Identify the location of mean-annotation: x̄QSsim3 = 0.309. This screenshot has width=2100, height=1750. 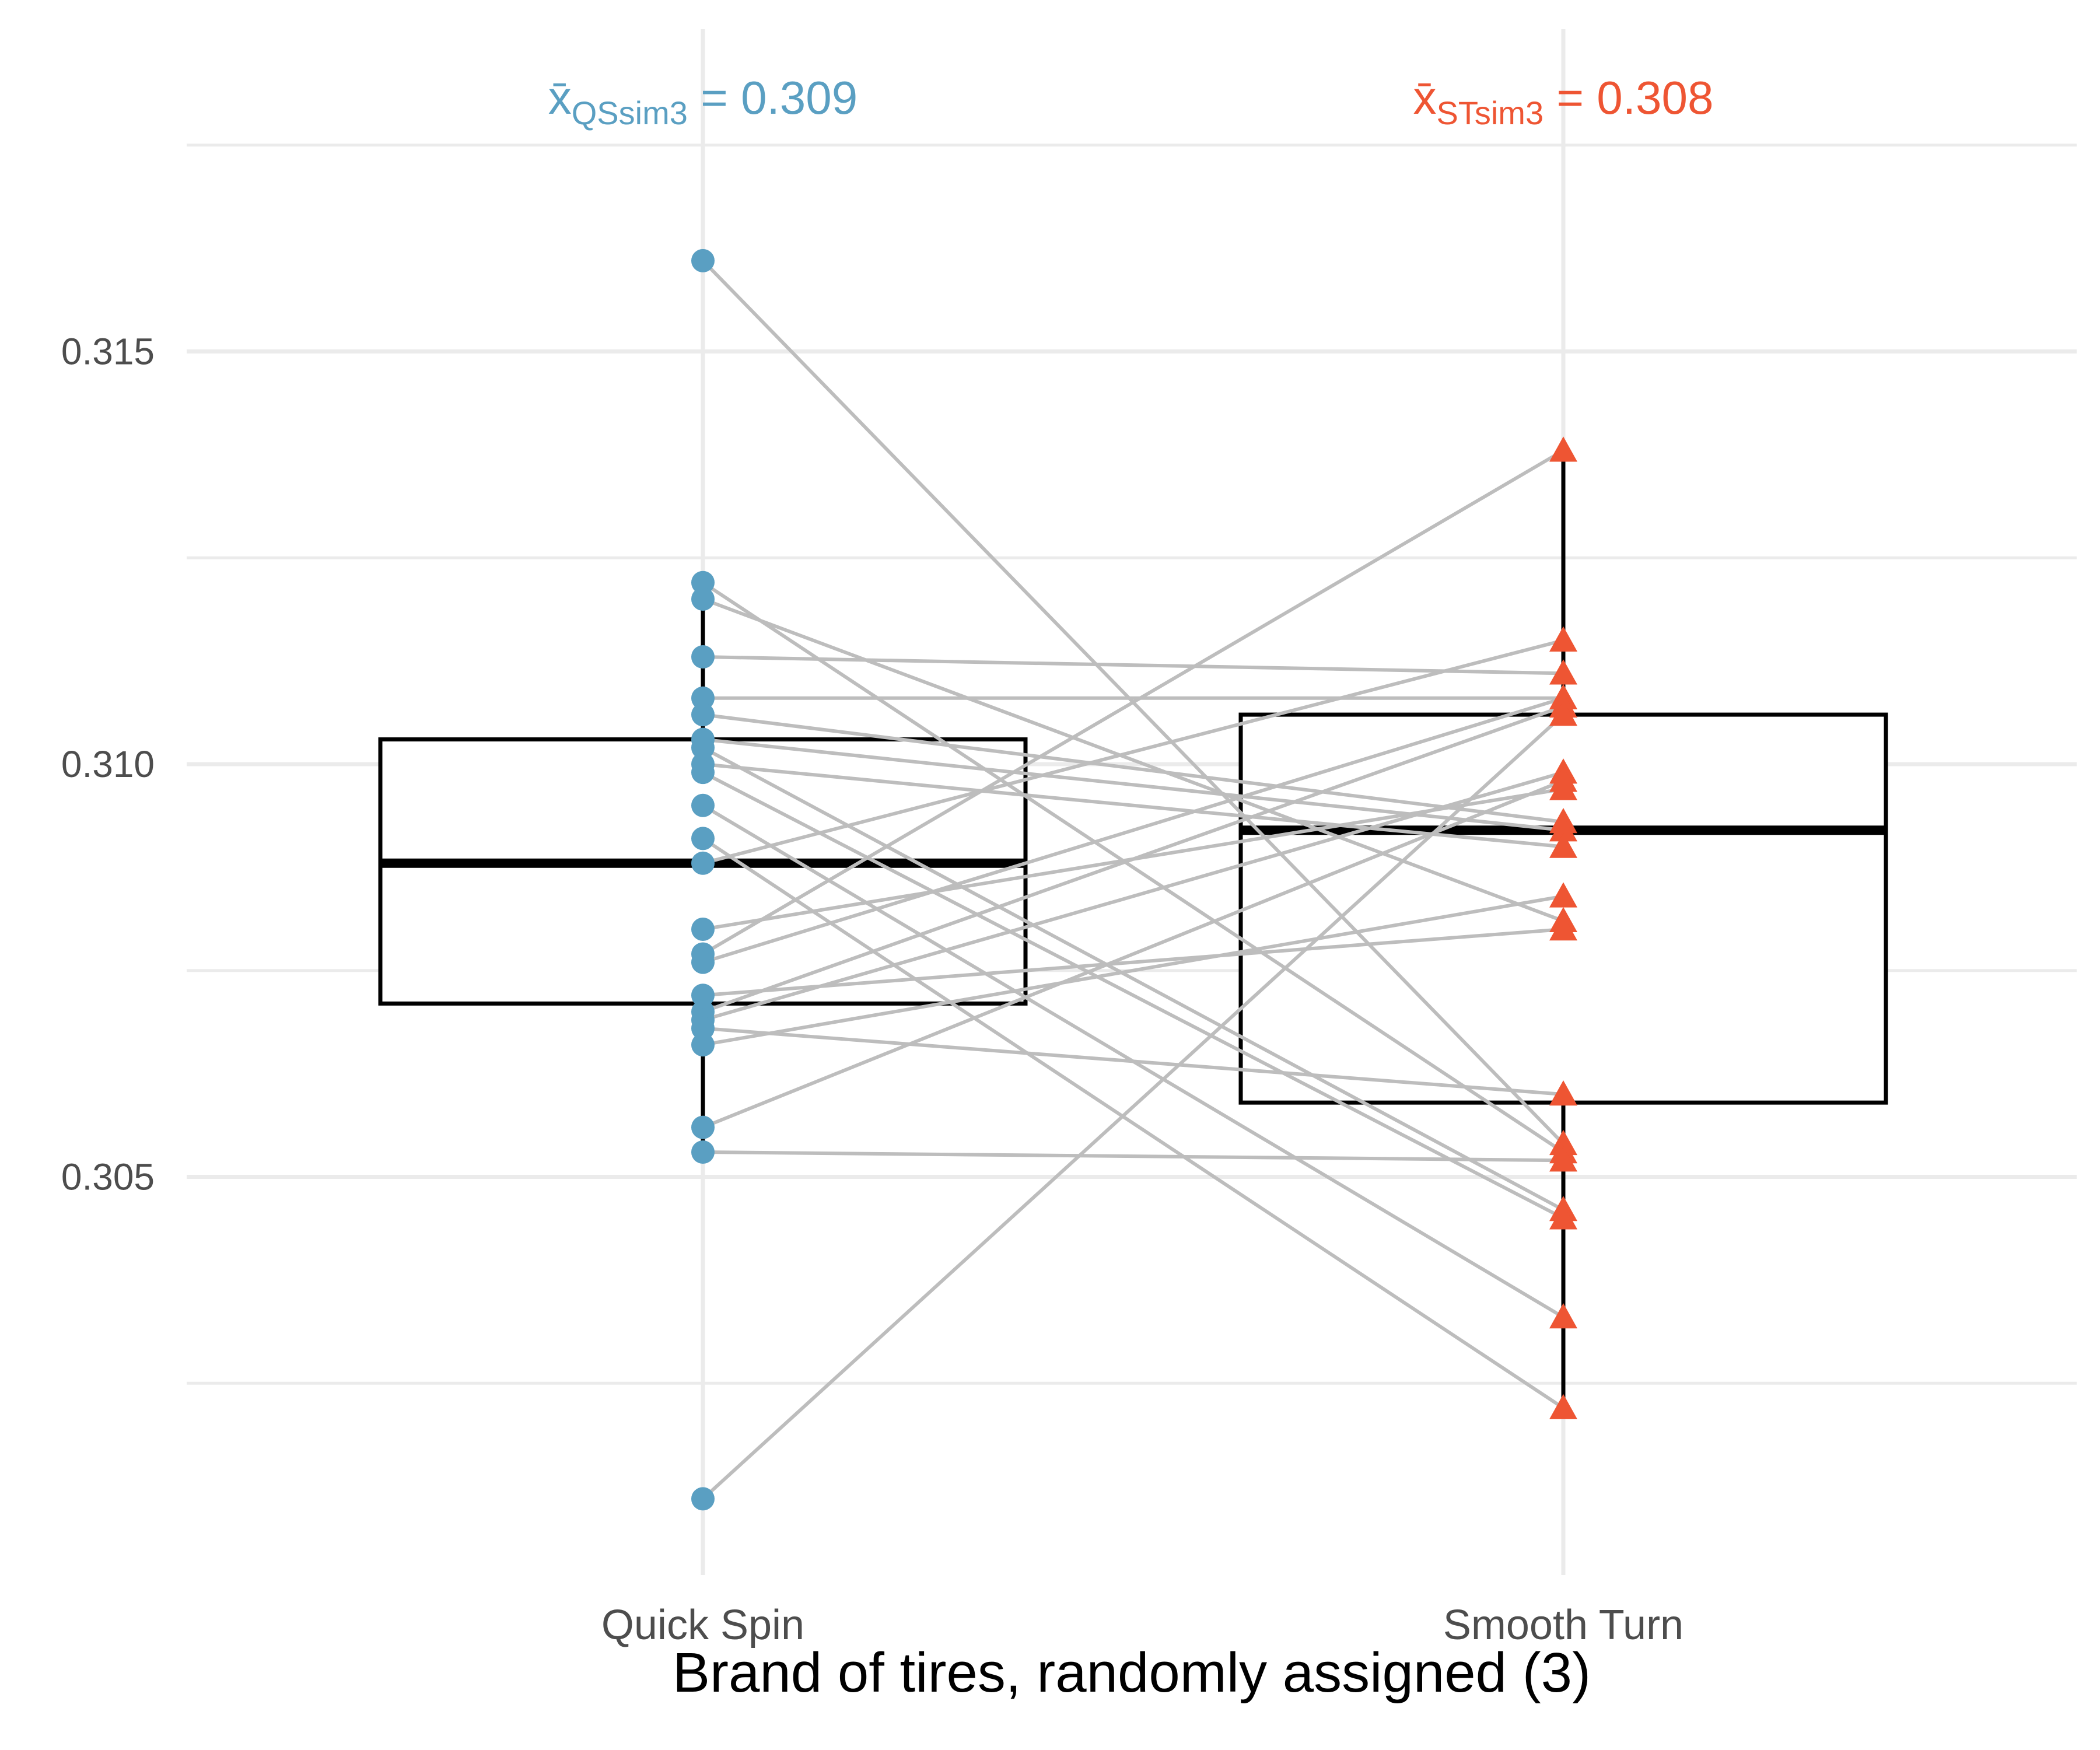
(703, 101).